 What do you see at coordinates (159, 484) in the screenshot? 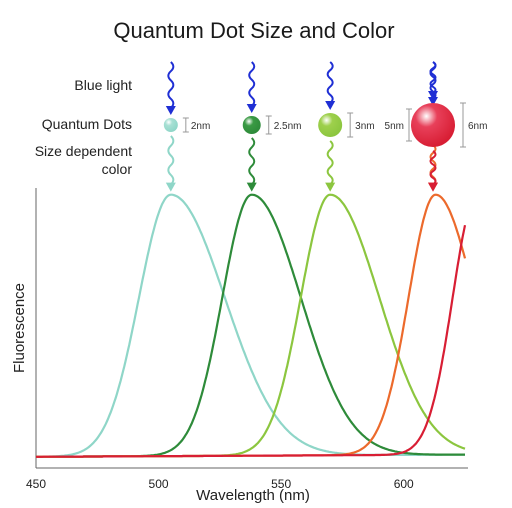
I see `x-tick-label: 500` at bounding box center [159, 484].